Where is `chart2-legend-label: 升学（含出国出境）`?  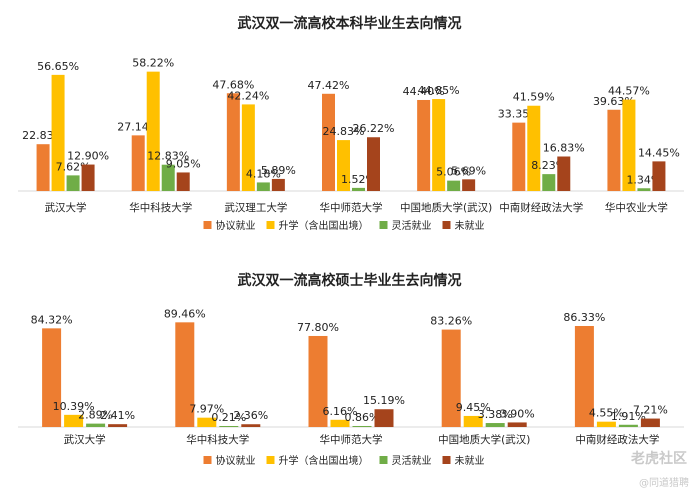
chart2-legend-label: 升学（含出国出境） is located at coordinates (324, 460).